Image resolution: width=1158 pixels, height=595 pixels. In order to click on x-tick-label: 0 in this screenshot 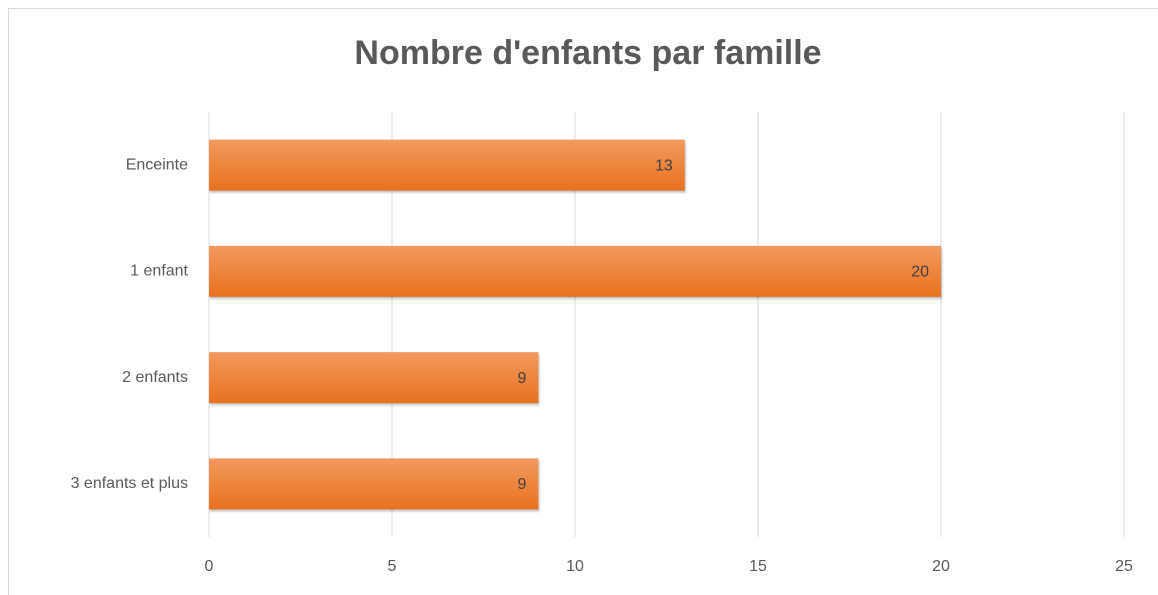, I will do `click(209, 566)`.